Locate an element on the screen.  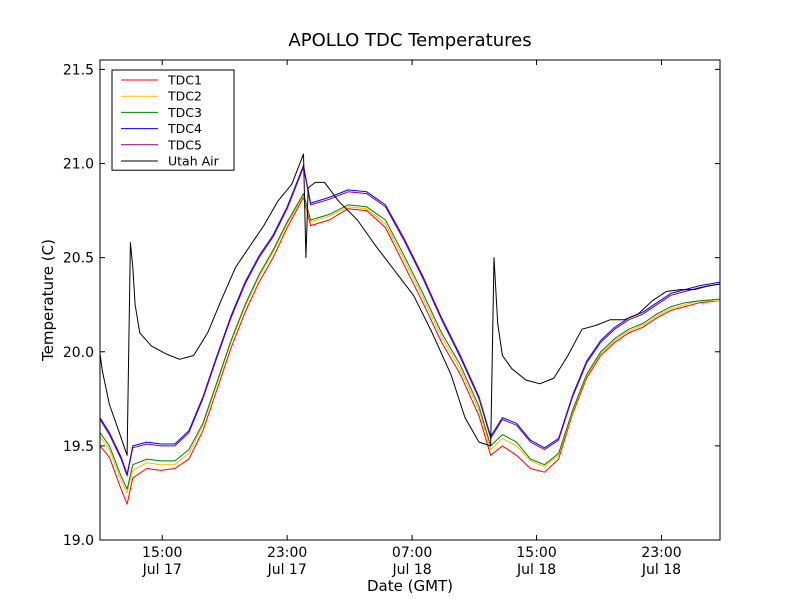
legend-label-tdc3: TDC3 is located at coordinates (184, 112).